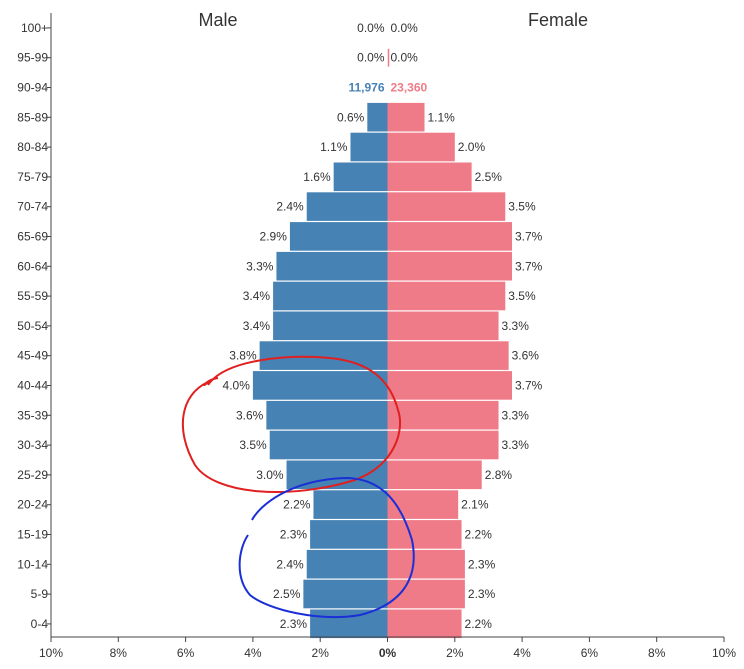  What do you see at coordinates (287, 594) in the screenshot?
I see `male-value-5-9: 2.5%` at bounding box center [287, 594].